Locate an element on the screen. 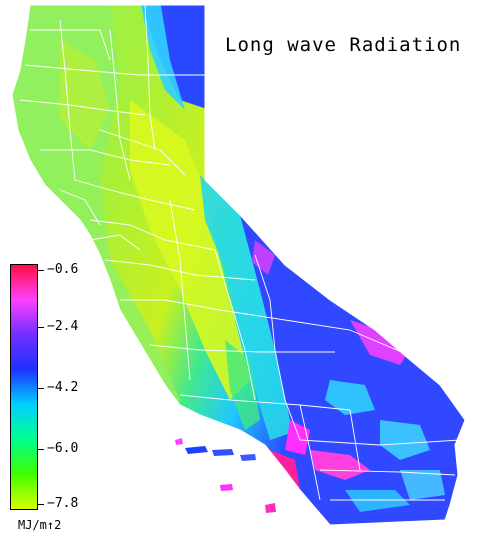 Image resolution: width=500 pixels, height=550 pixels. legend-unit-label: MJ/m↑2 is located at coordinates (40, 525).